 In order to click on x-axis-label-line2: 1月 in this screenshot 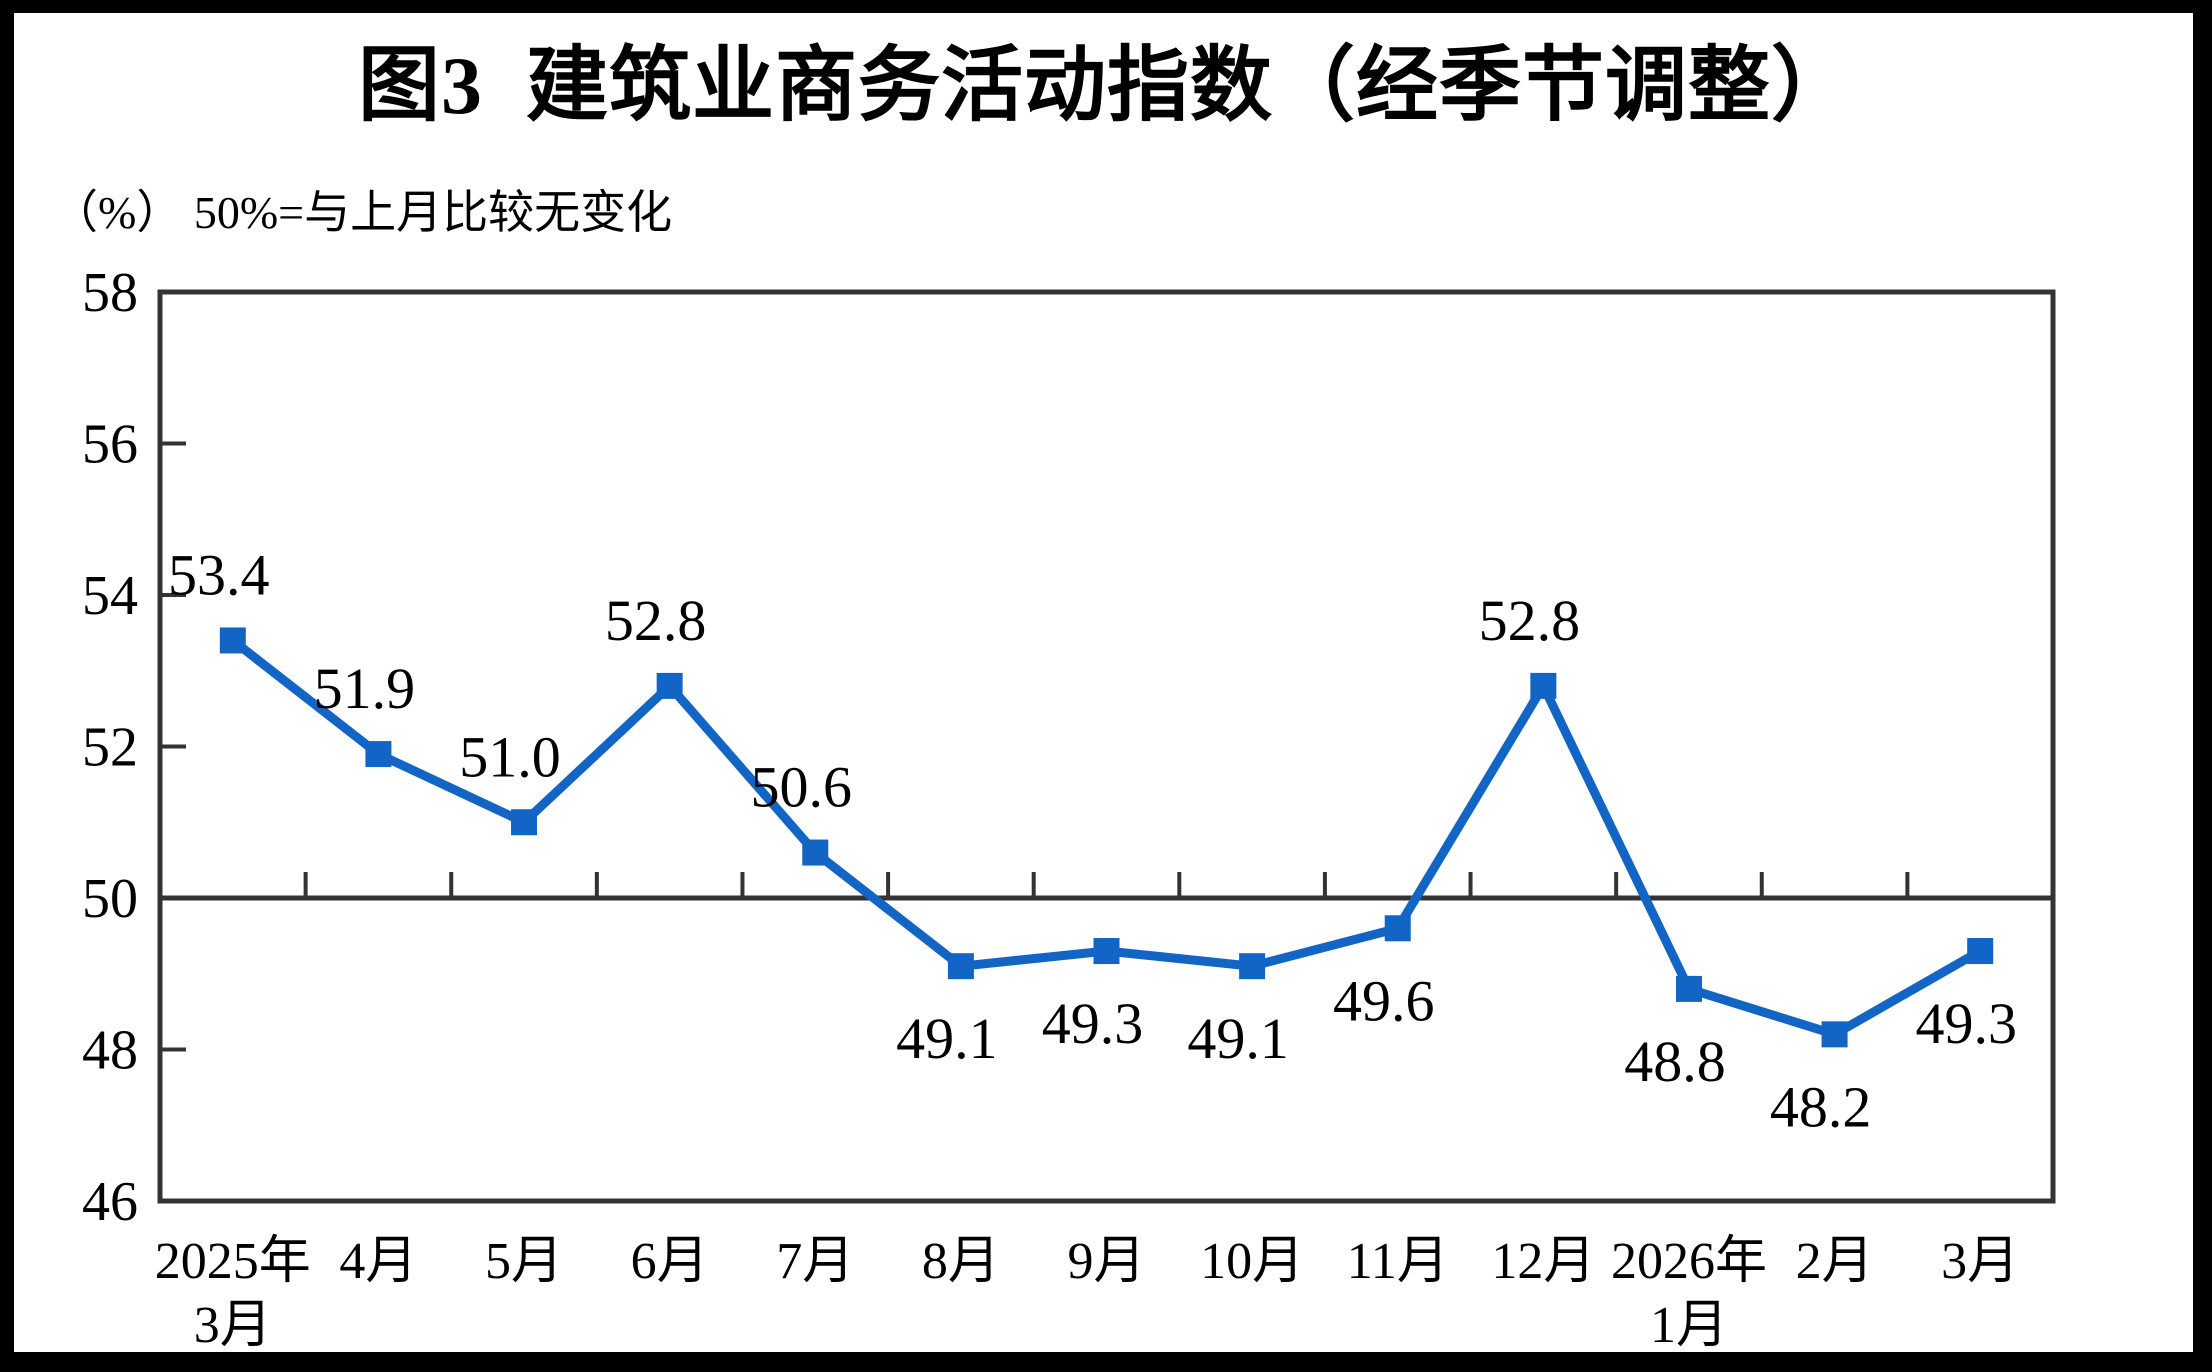, I will do `click(1689, 1325)`.